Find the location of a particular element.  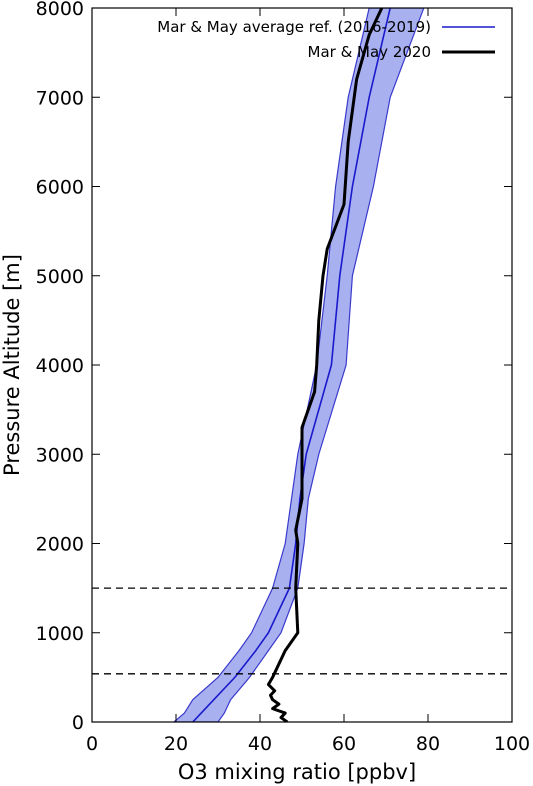

y-tick-label: 0 is located at coordinates (78, 723).